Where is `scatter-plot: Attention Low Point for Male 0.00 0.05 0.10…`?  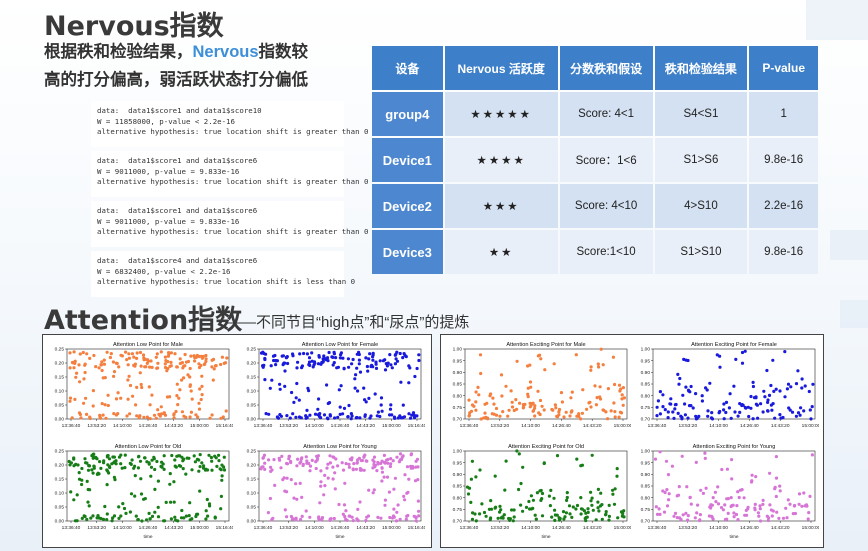
scatter-plot: Attention Low Point for Male 0.00 0.05 0.10… is located at coordinates (140, 389).